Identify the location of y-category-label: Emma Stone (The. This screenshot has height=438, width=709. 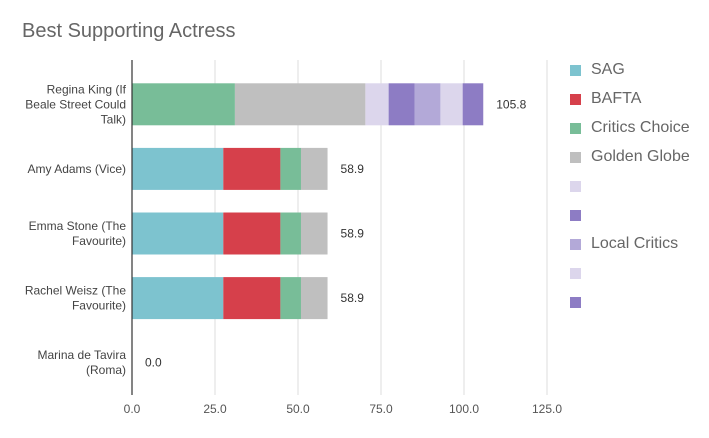
(78, 226).